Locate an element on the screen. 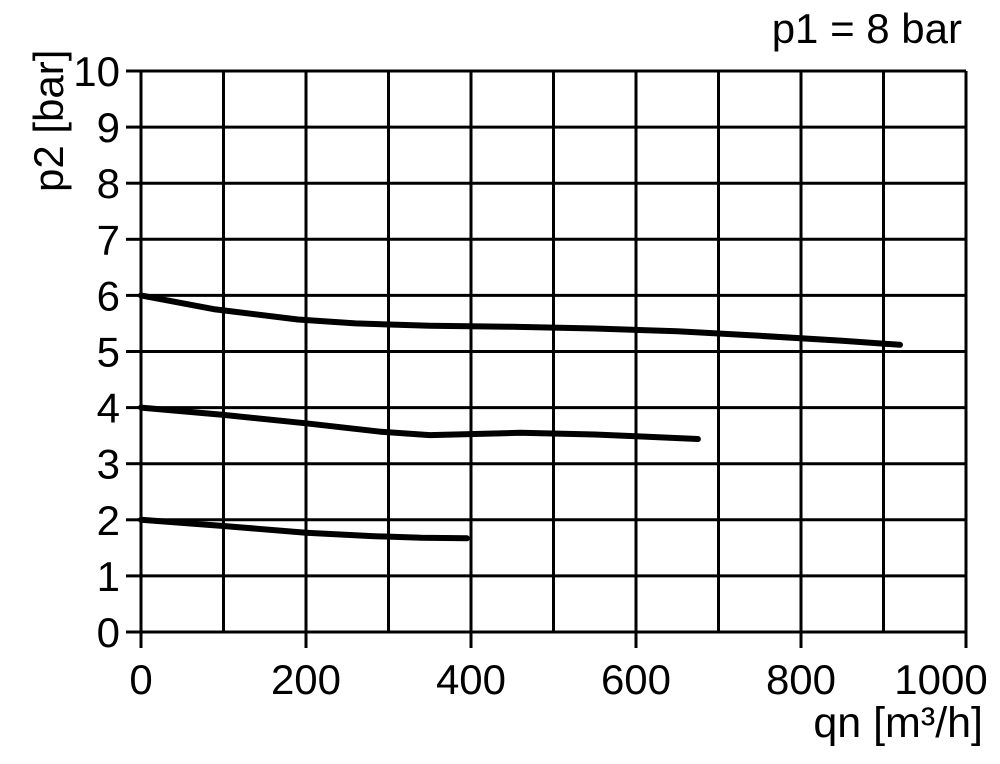  curve-p2-6-bar is located at coordinates (520, 320).